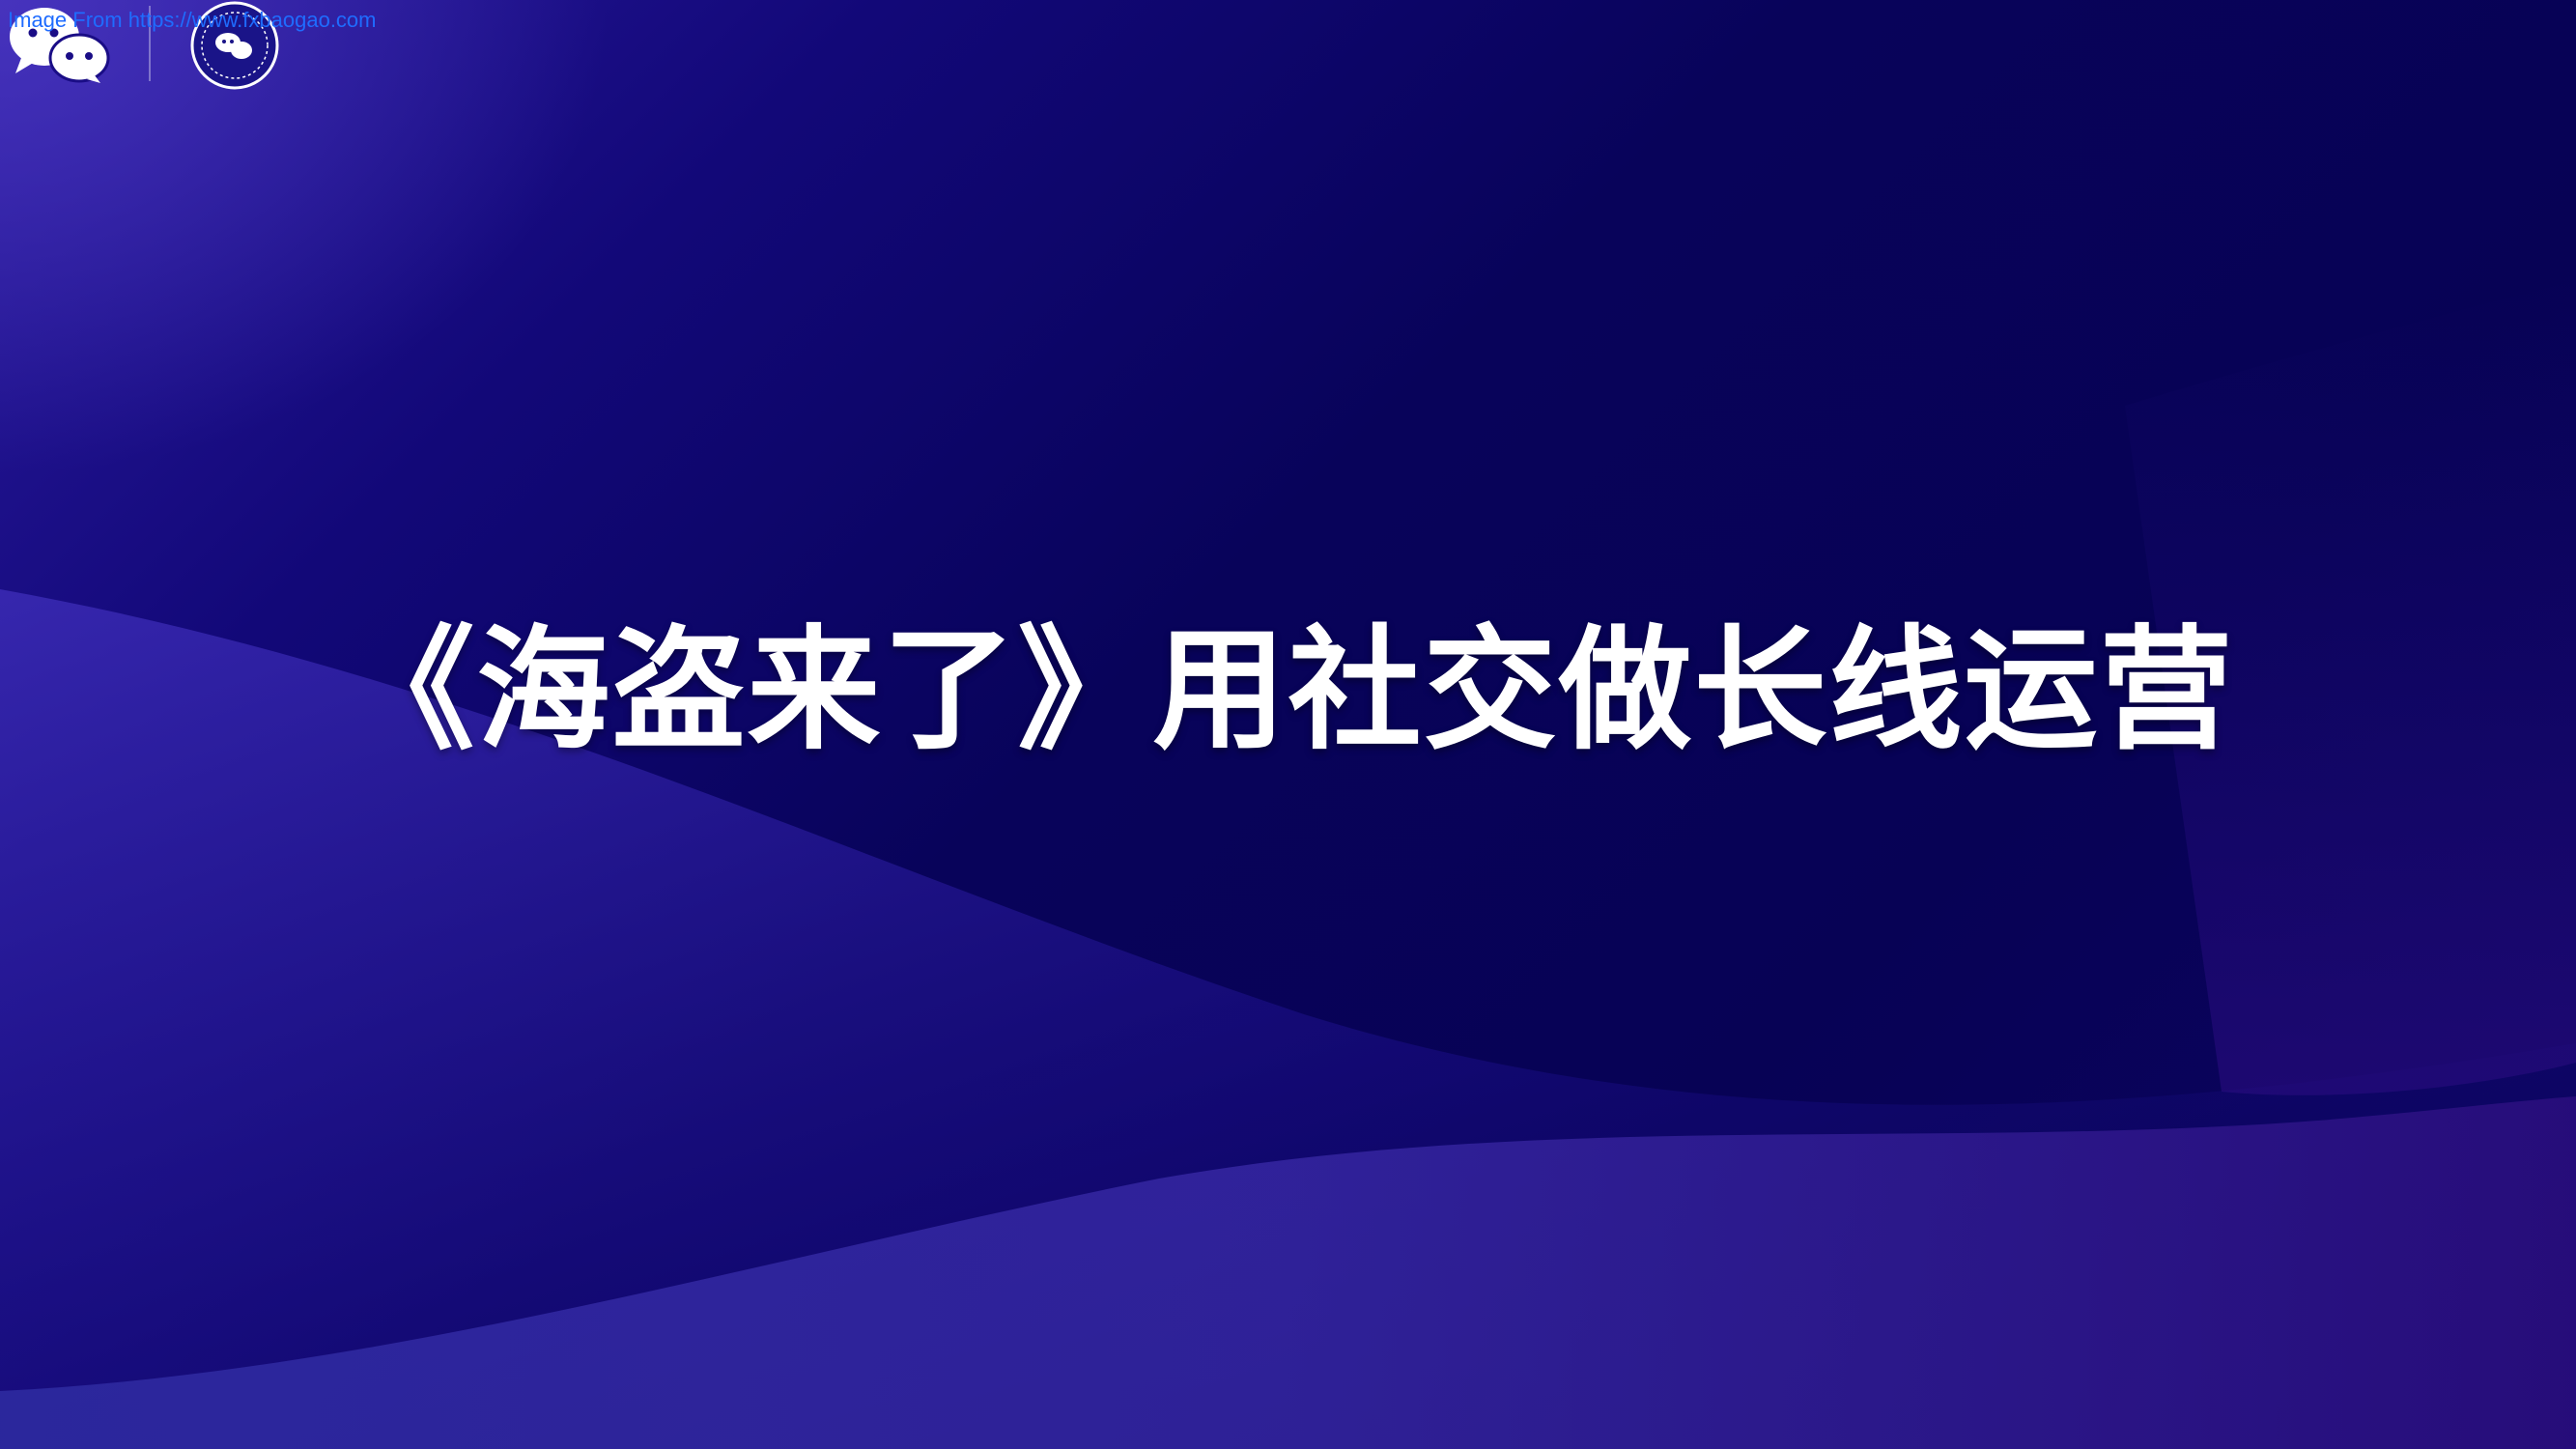 Image resolution: width=2576 pixels, height=1449 pixels. What do you see at coordinates (150, 43) in the screenshot?
I see `header-divider` at bounding box center [150, 43].